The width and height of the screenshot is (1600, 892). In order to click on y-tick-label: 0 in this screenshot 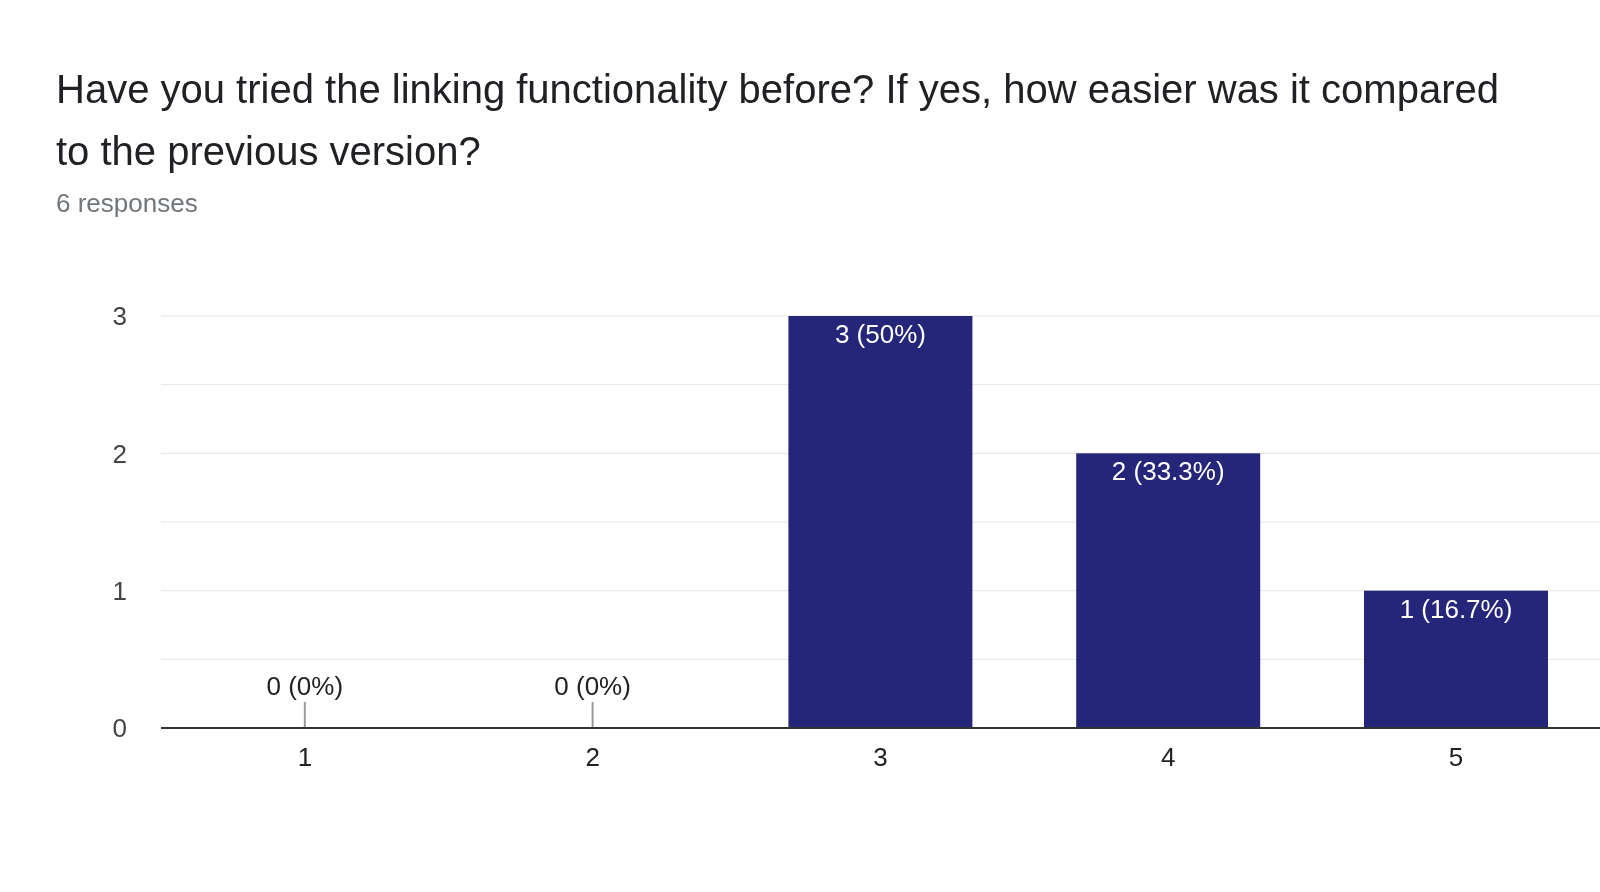, I will do `click(119, 728)`.